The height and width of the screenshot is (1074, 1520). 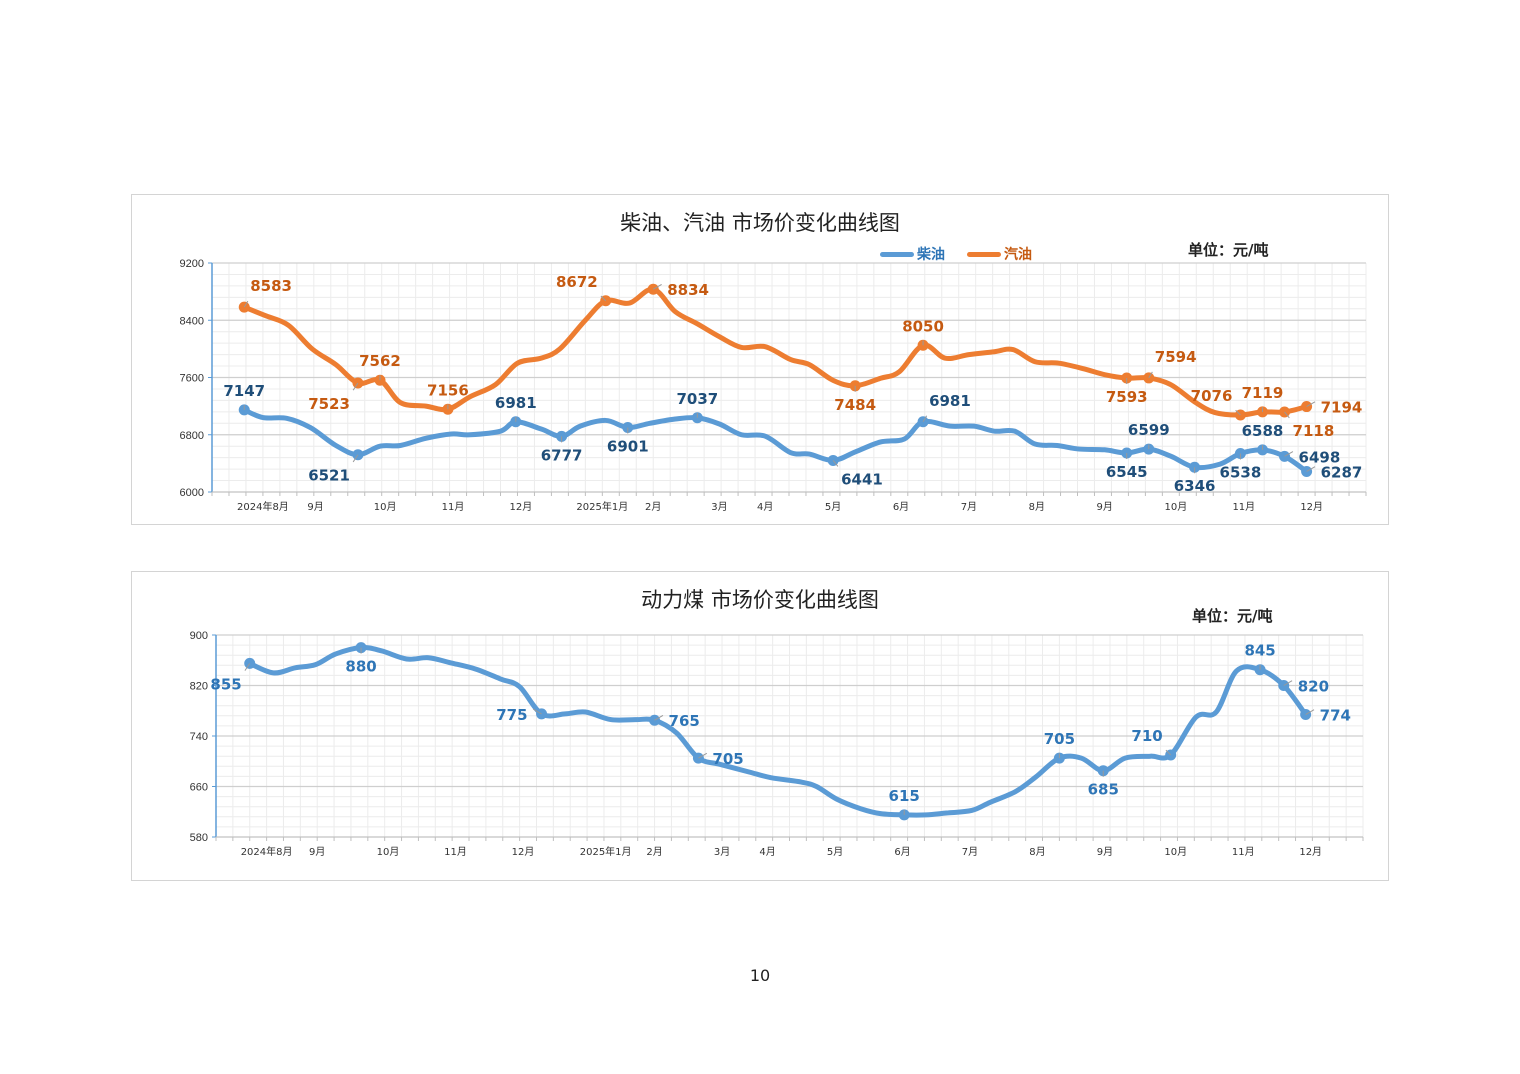 What do you see at coordinates (329, 476) in the screenshot?
I see `data-label: 6521` at bounding box center [329, 476].